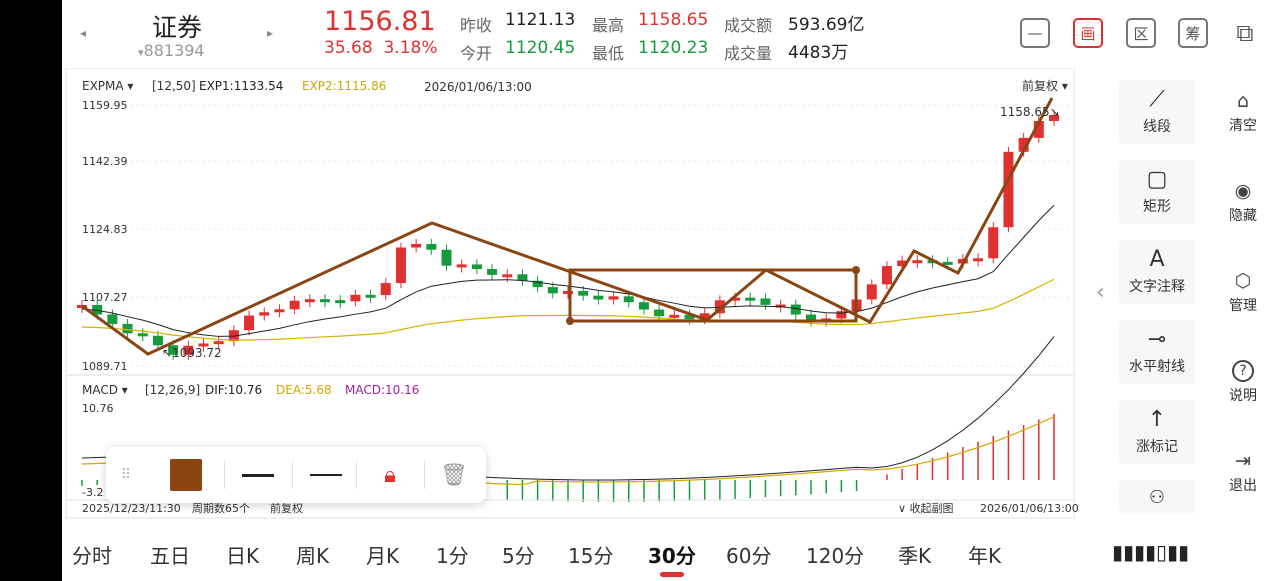  I want to click on macd-top-label: 10.76, so click(98, 408).